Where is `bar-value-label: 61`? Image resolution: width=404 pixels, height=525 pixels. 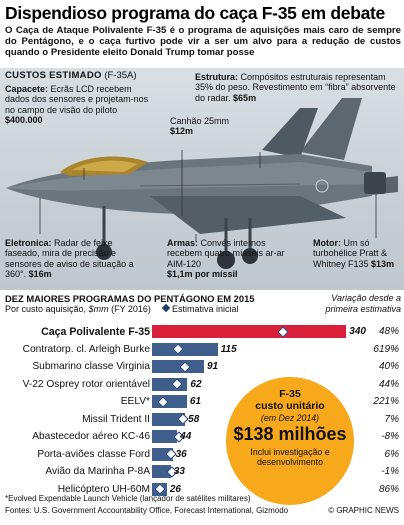
bar-value-label: 61 is located at coordinates (195, 401).